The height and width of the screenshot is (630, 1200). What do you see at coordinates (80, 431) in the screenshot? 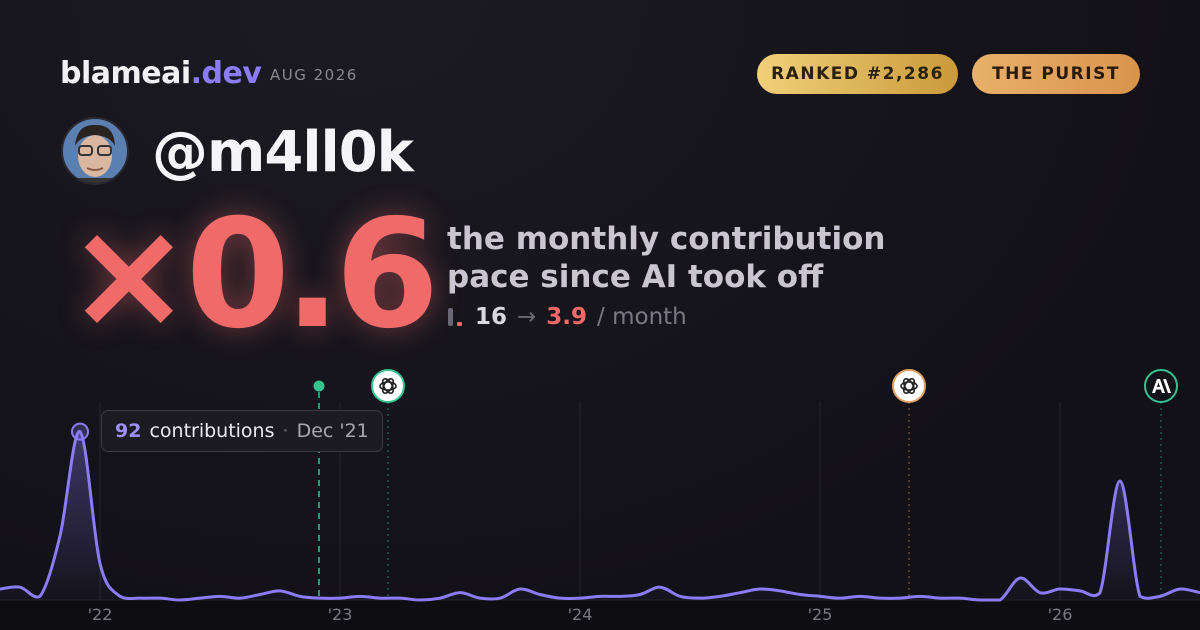
I see `peak-marker` at bounding box center [80, 431].